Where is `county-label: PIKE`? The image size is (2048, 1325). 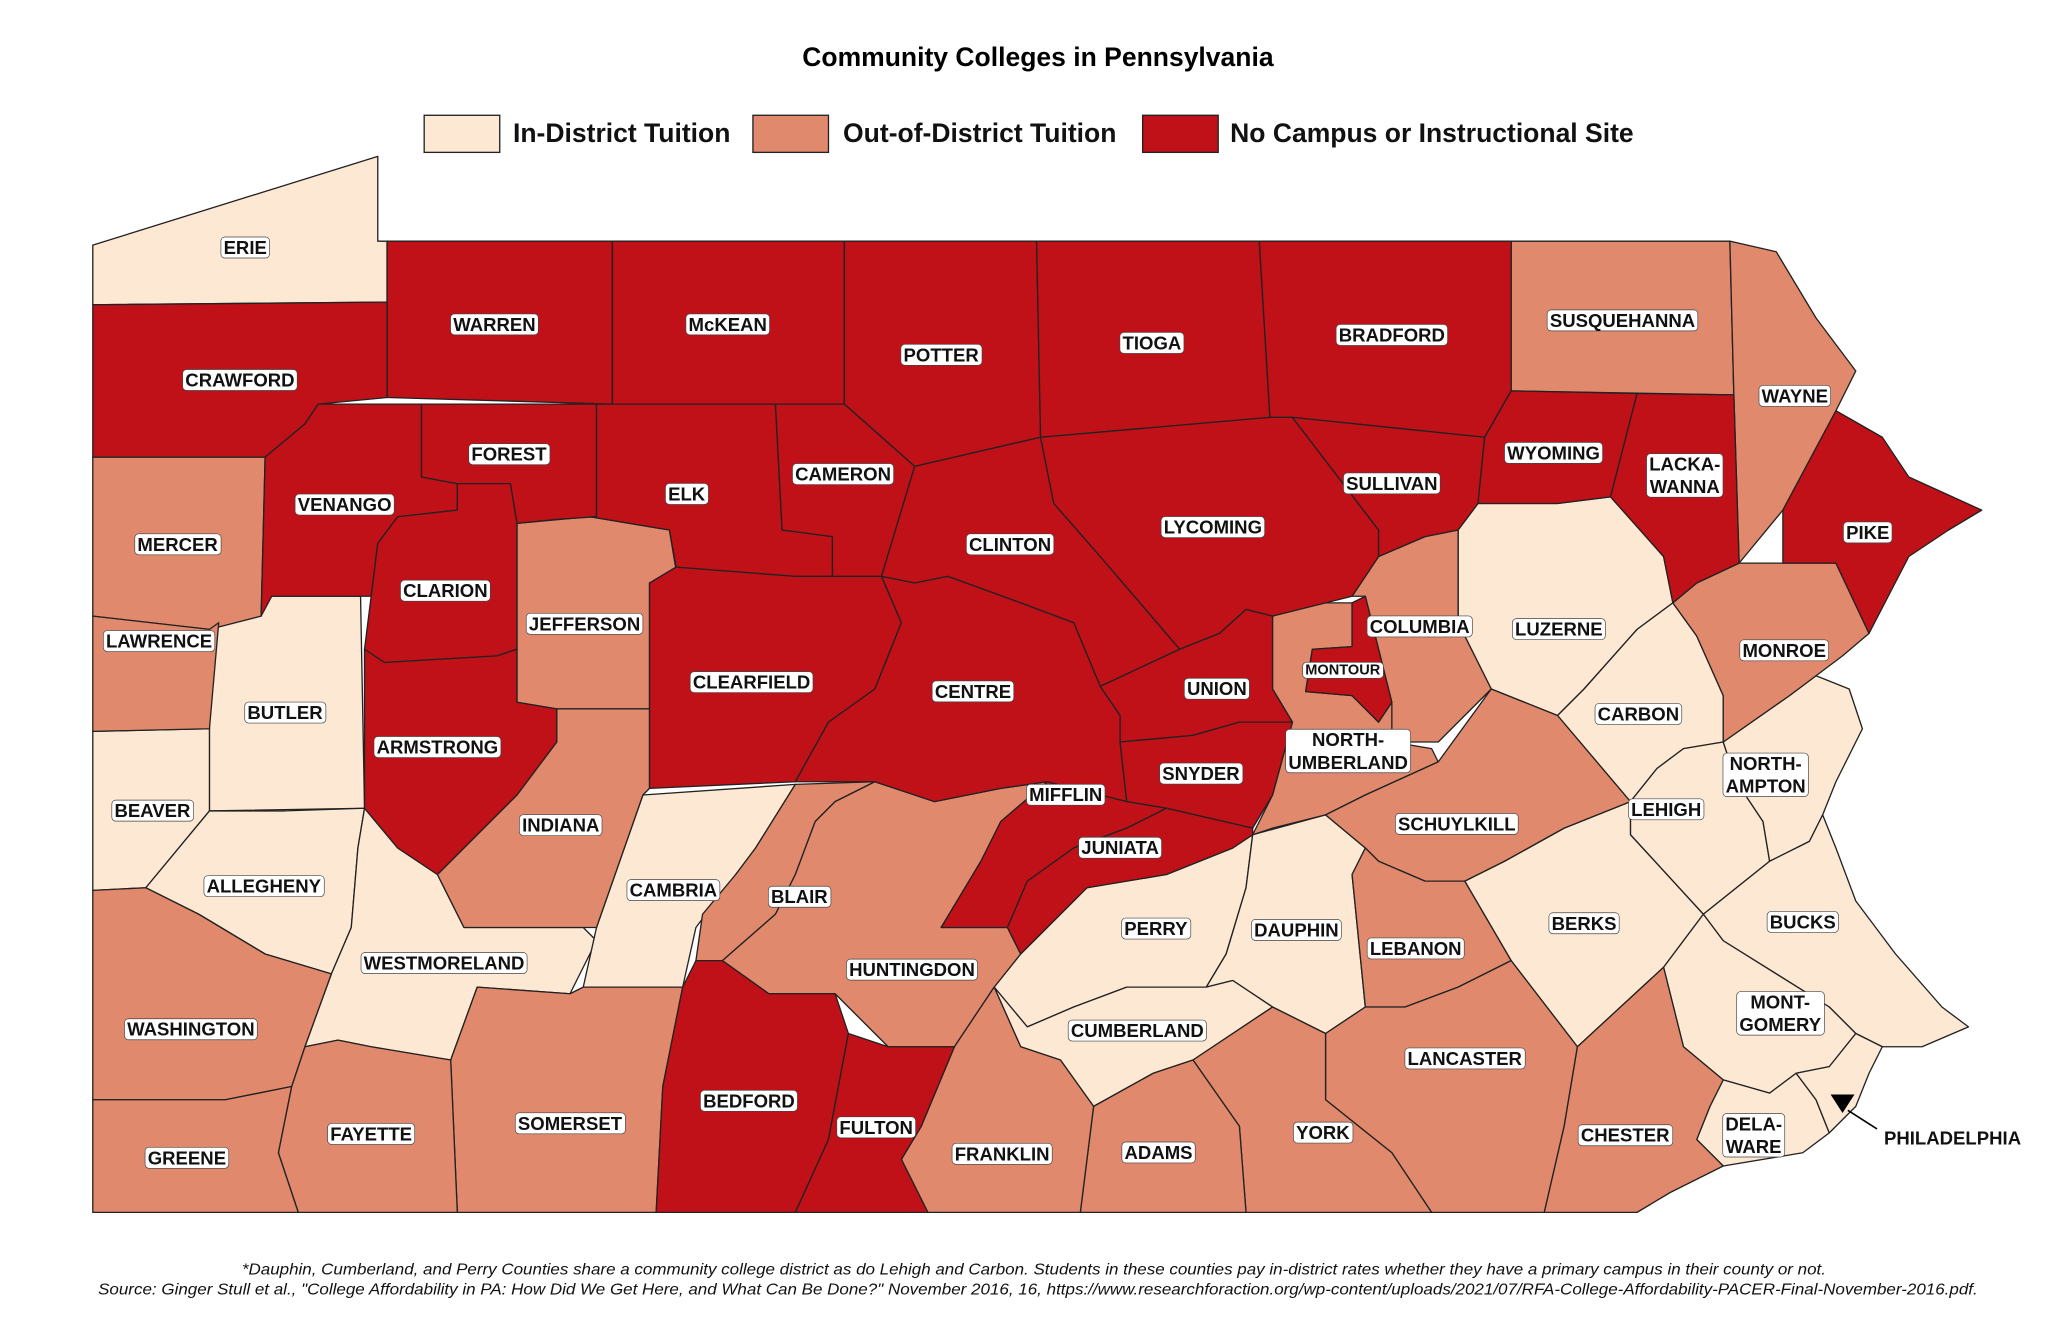
county-label: PIKE is located at coordinates (1868, 532).